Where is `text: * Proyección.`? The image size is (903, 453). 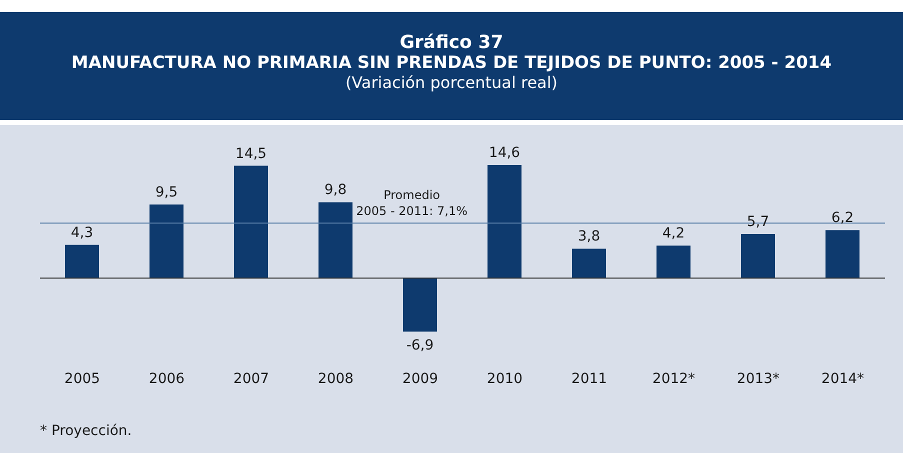 text: * Proyección. is located at coordinates (86, 431).